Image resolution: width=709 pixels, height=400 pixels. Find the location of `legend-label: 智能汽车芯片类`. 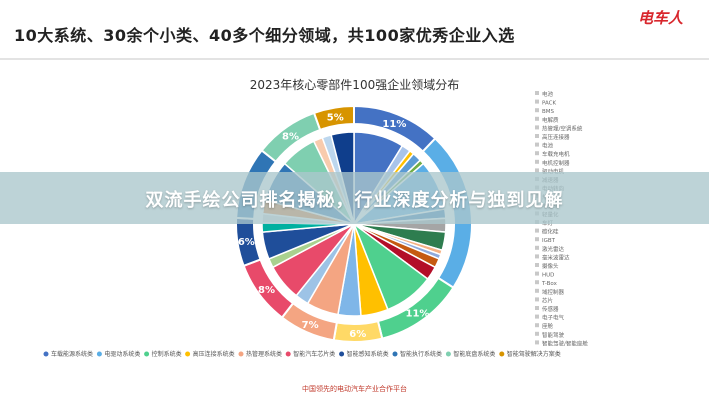

legend-label: 智能汽车芯片类 is located at coordinates (314, 354).